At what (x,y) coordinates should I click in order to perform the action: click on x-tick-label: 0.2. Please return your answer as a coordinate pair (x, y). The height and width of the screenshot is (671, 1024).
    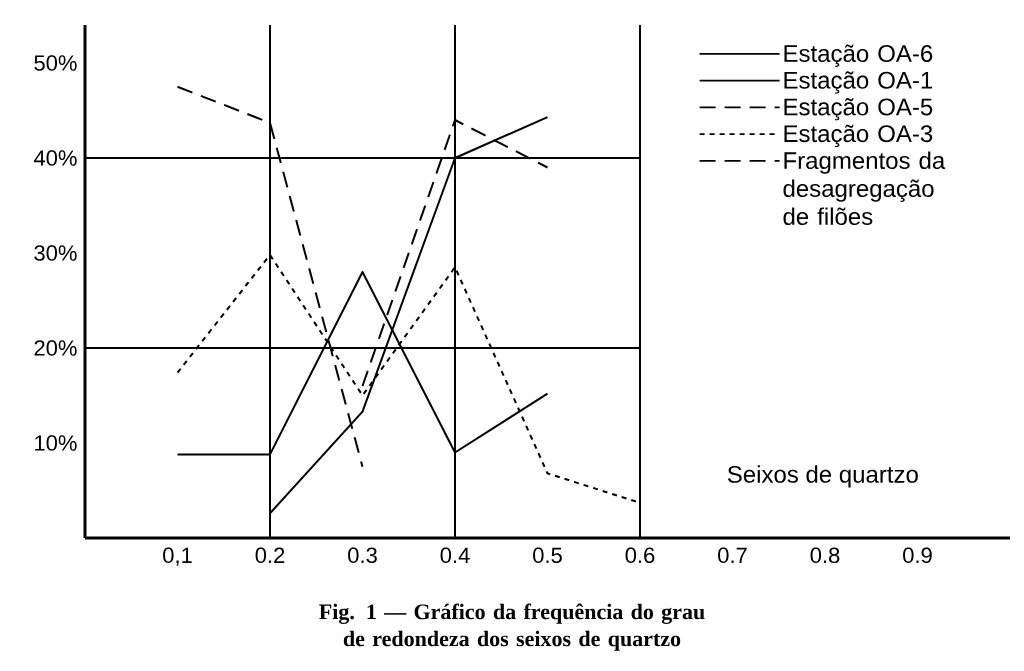
    Looking at the image, I should click on (270, 555).